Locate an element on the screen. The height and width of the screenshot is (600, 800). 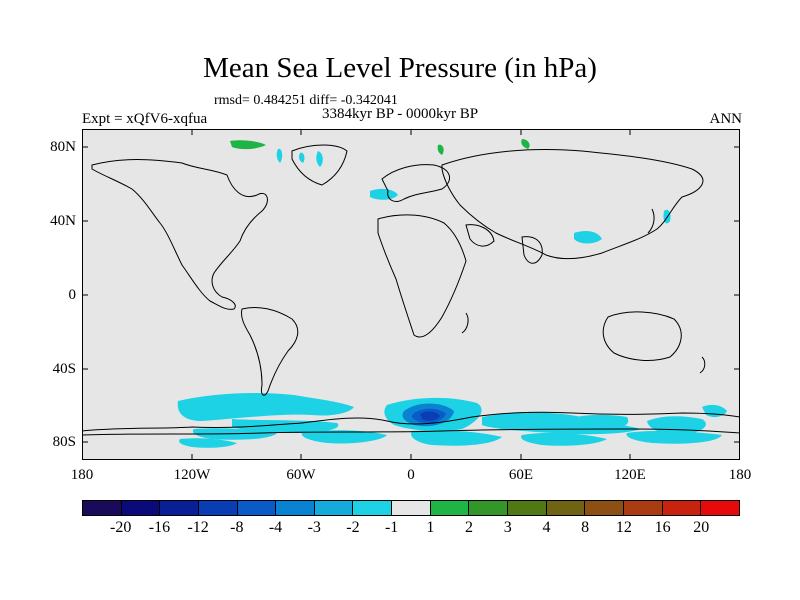
colorbar-label: -20 is located at coordinates (121, 527).